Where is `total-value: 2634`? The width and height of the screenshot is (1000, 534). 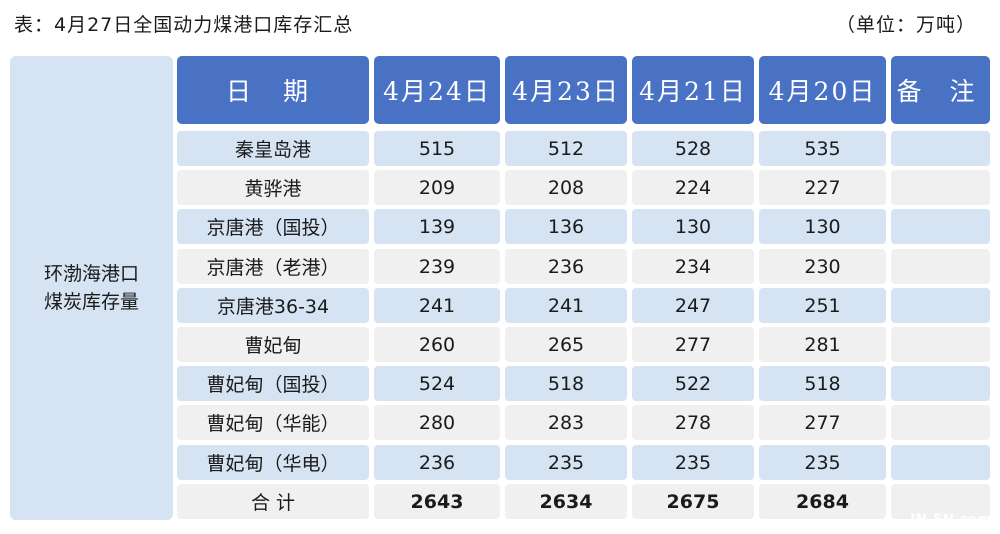
total-value: 2634 is located at coordinates (566, 501).